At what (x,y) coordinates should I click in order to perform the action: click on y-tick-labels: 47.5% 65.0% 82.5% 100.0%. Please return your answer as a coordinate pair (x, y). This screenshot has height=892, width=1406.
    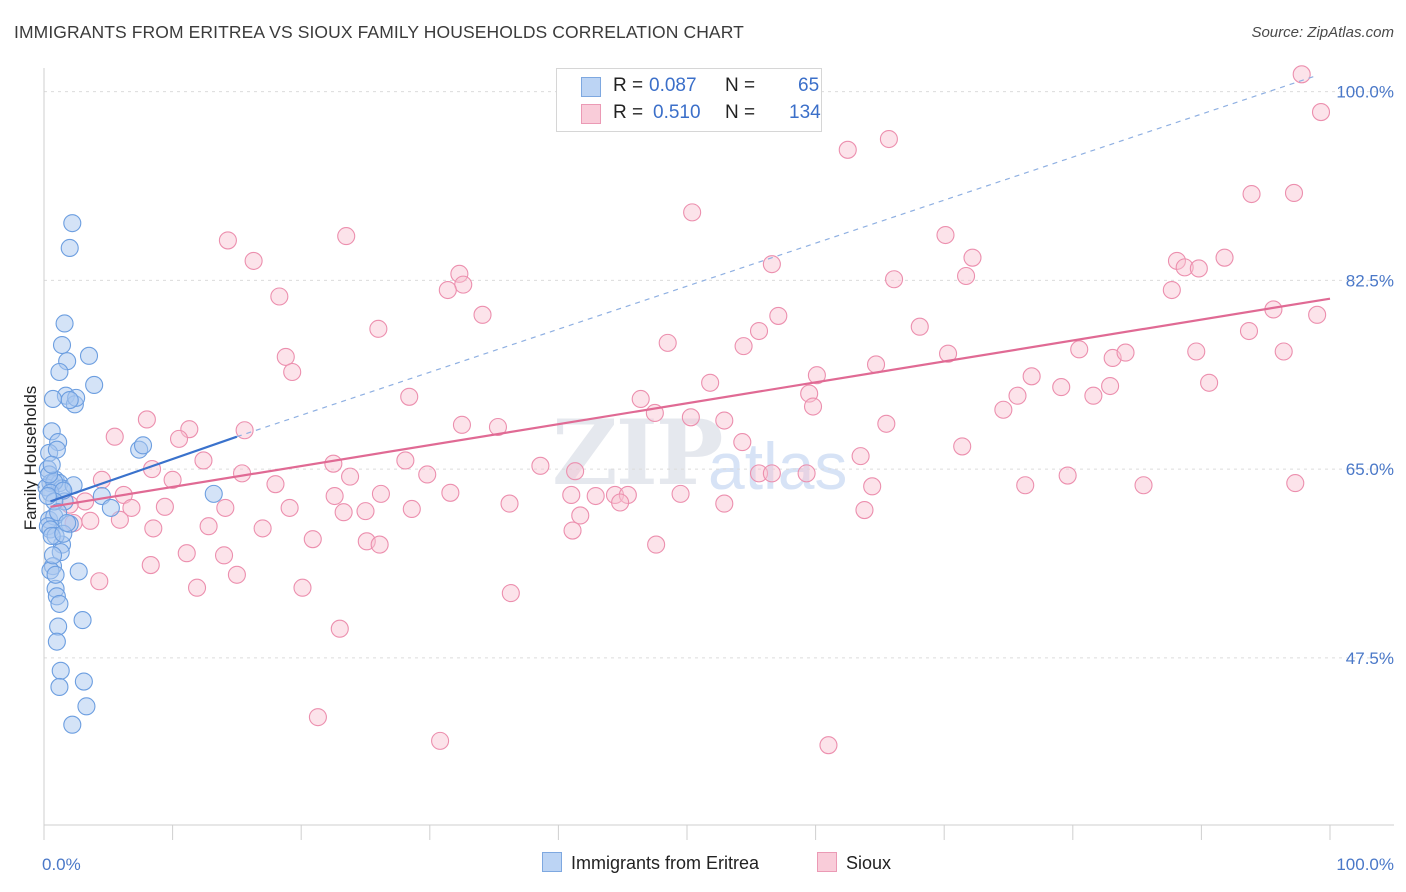
    Looking at the image, I should click on (1365, 375).